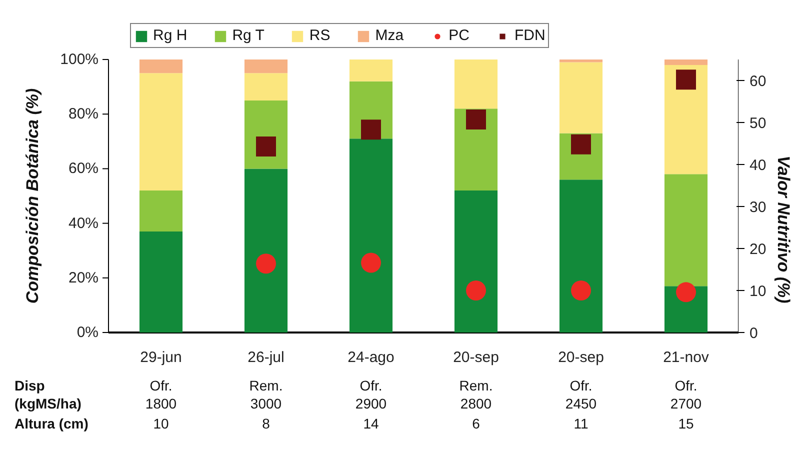 The width and height of the screenshot is (806, 458). What do you see at coordinates (754, 333) in the screenshot?
I see `y2-tick-label: 0` at bounding box center [754, 333].